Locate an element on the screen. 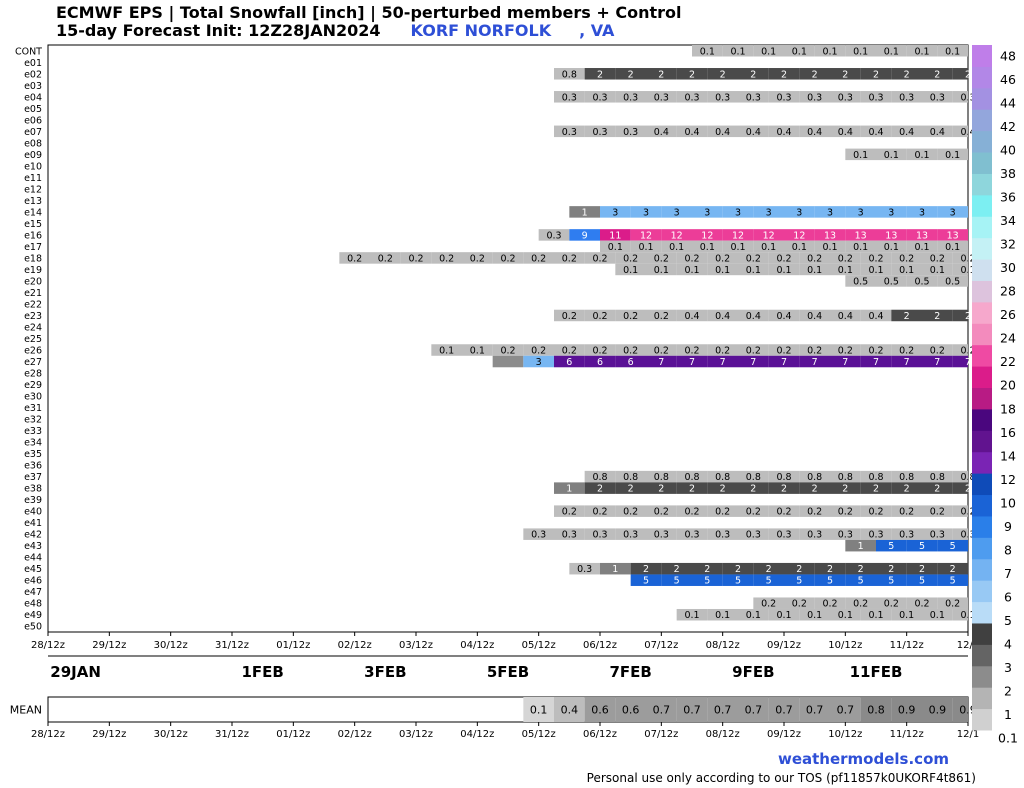  mean-x-tick-label: 04/12z is located at coordinates (477, 734).